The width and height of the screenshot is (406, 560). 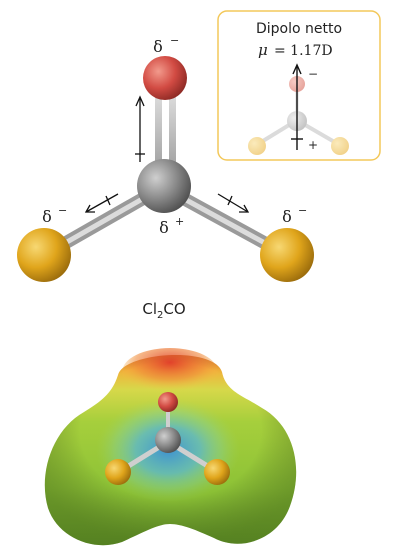 I want to click on epm-chlorine-atom-right, so click(x=217, y=472).